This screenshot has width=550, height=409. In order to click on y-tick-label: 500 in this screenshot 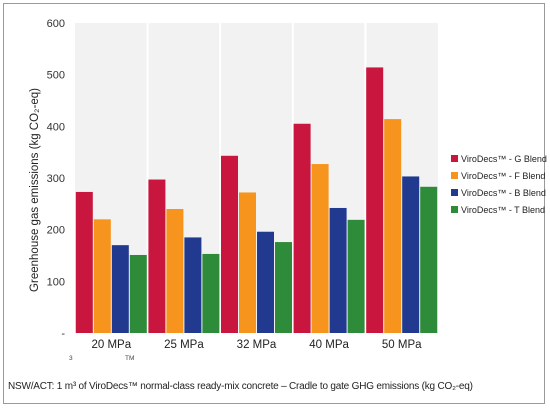, I will do `click(56, 76)`.